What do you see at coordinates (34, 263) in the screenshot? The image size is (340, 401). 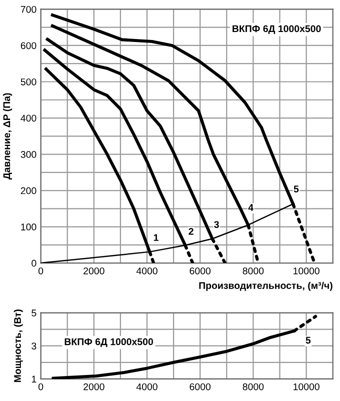 I see `y-tick-label: 0` at bounding box center [34, 263].